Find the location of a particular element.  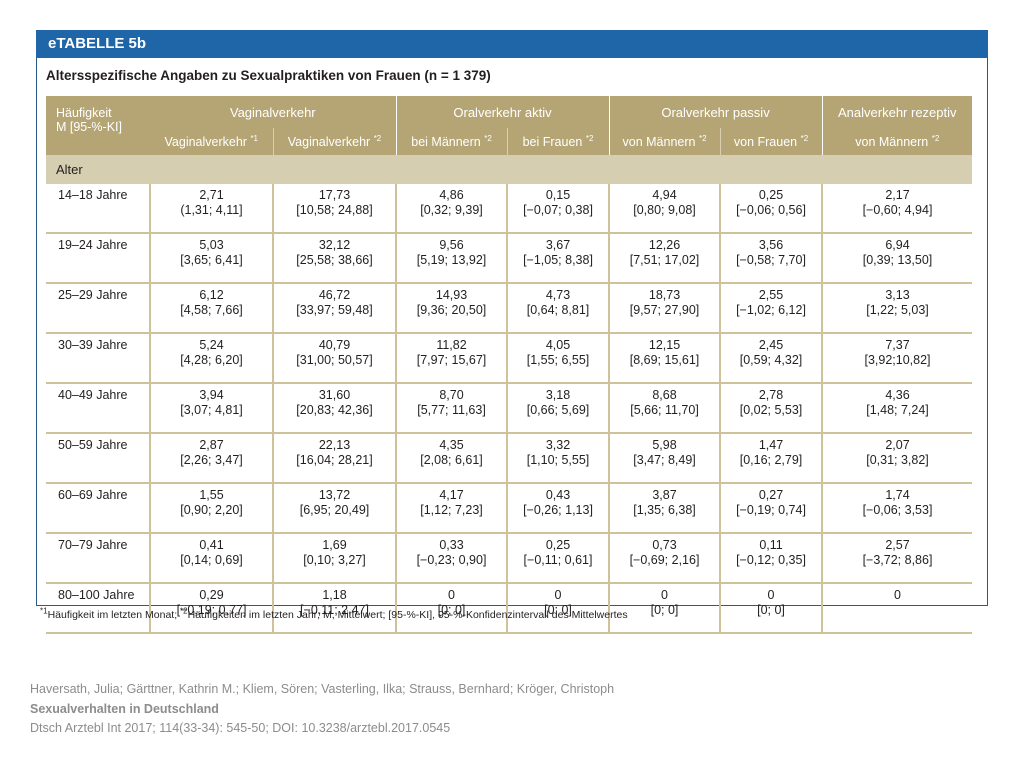

table-cell: 2,57 [−3,72; 8,86] is located at coordinates (897, 558).